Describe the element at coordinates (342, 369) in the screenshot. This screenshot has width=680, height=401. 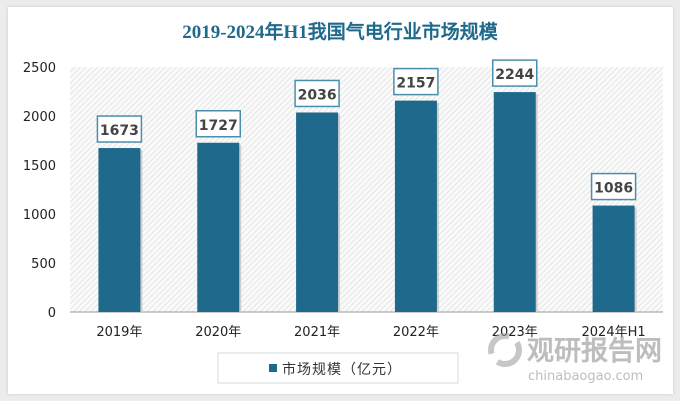
I see `legend-label: 市场规模（亿元）` at that location.